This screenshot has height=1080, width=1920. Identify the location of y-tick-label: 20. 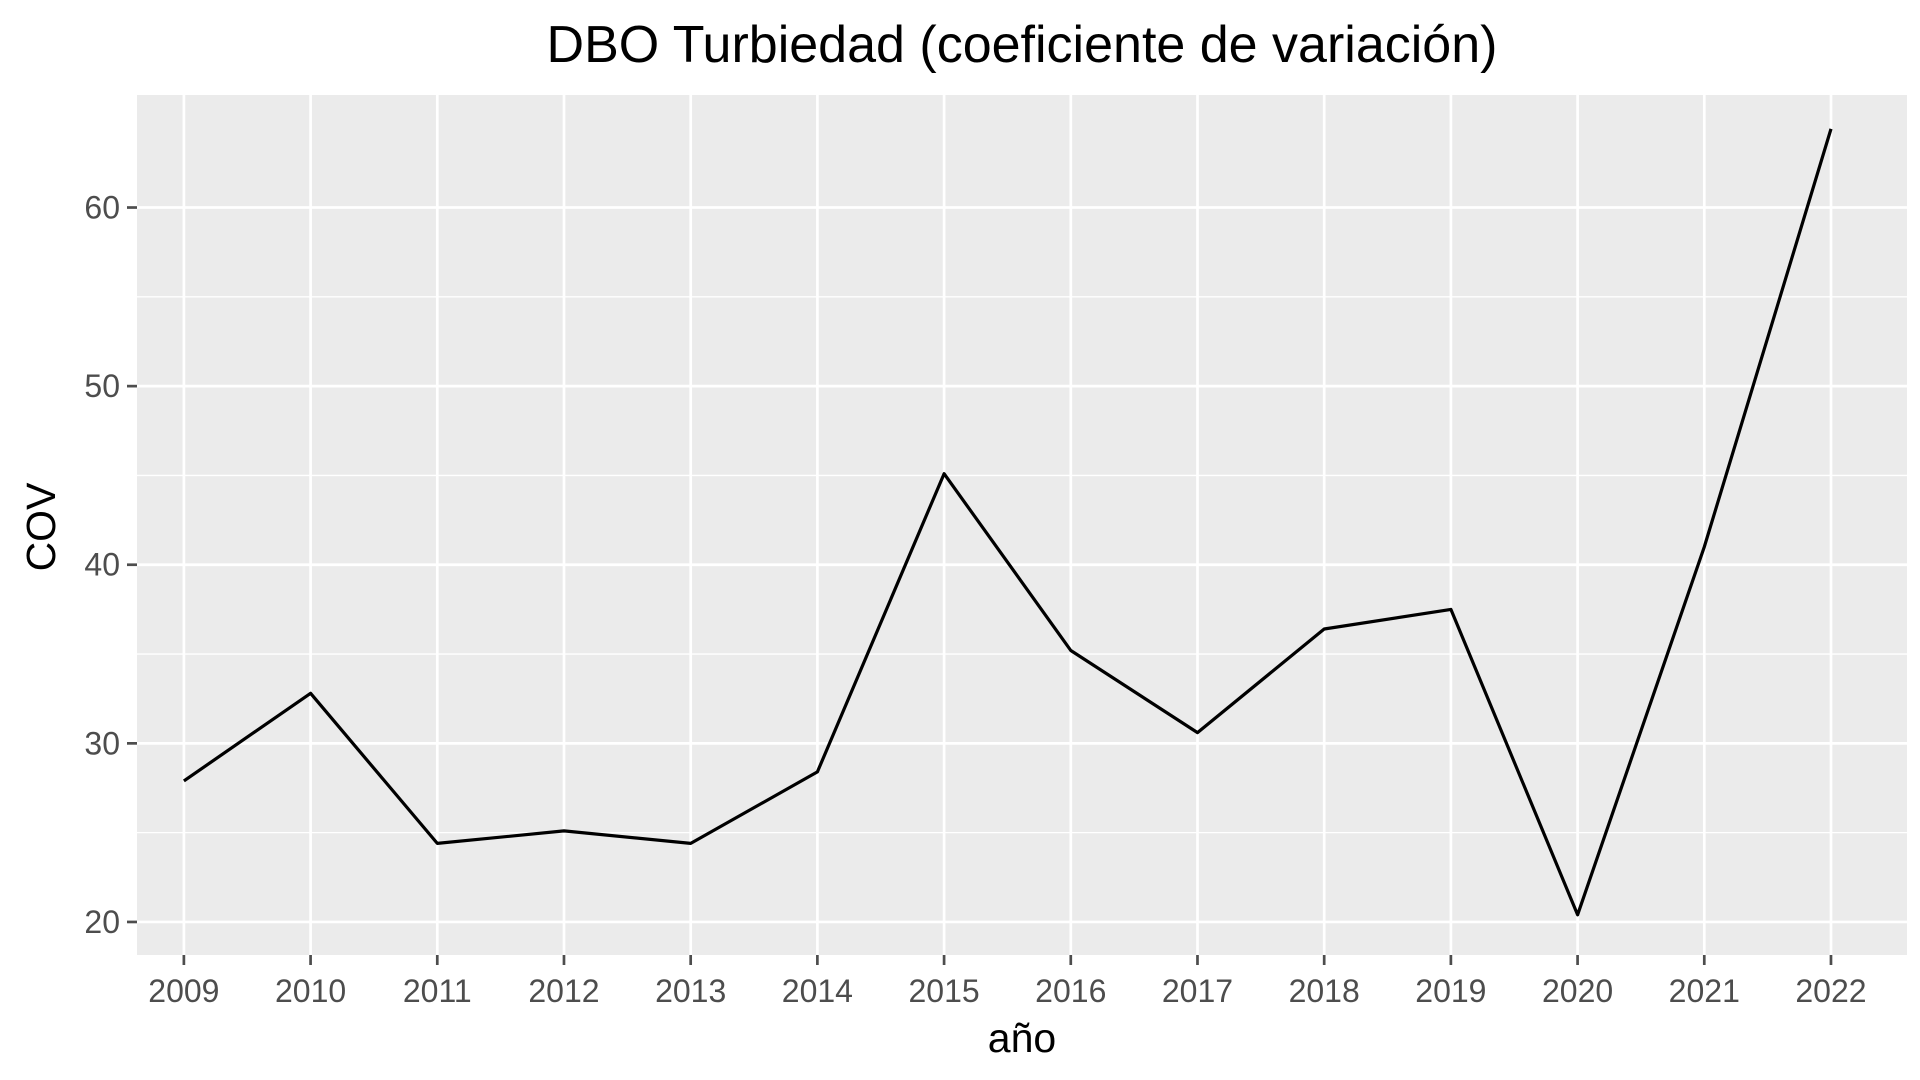
(102, 922).